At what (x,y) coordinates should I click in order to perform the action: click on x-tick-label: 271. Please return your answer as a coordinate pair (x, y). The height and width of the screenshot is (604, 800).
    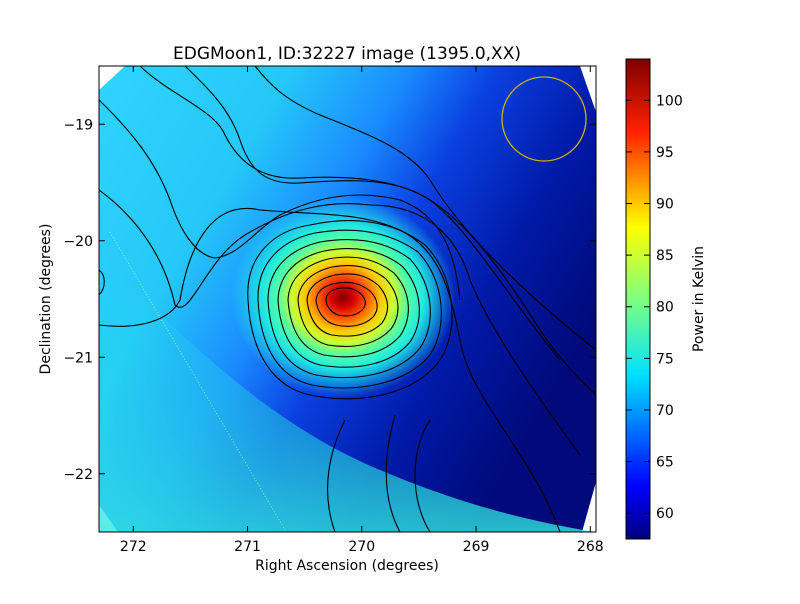
    Looking at the image, I should click on (247, 547).